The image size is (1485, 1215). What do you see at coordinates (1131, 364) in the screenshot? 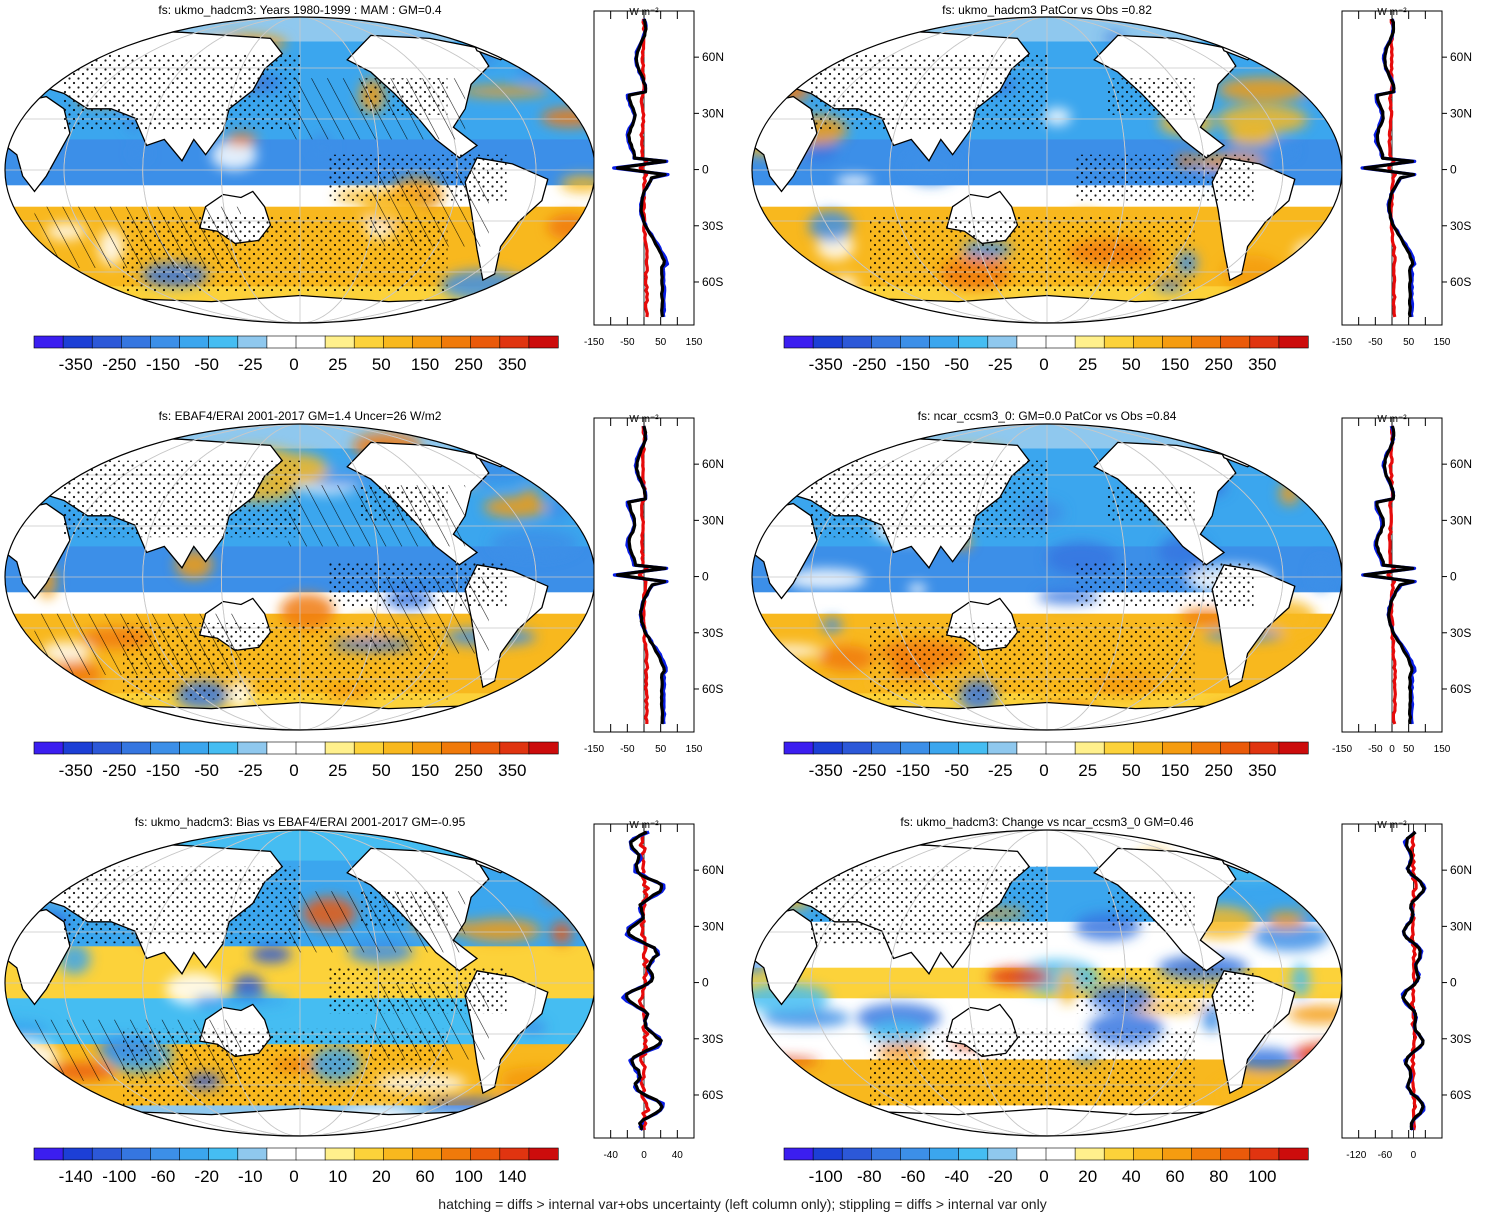
I see `colorbar-label: 50` at bounding box center [1131, 364].